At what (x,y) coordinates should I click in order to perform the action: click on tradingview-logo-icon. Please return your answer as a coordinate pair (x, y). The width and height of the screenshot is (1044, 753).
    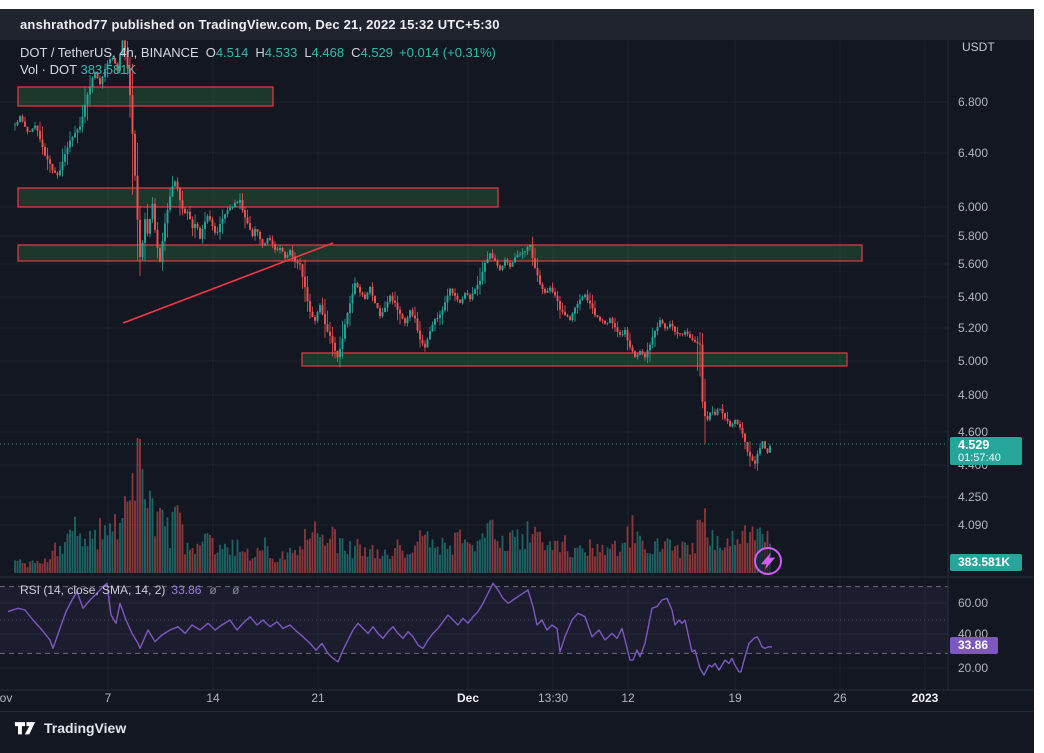
    Looking at the image, I should click on (25, 728).